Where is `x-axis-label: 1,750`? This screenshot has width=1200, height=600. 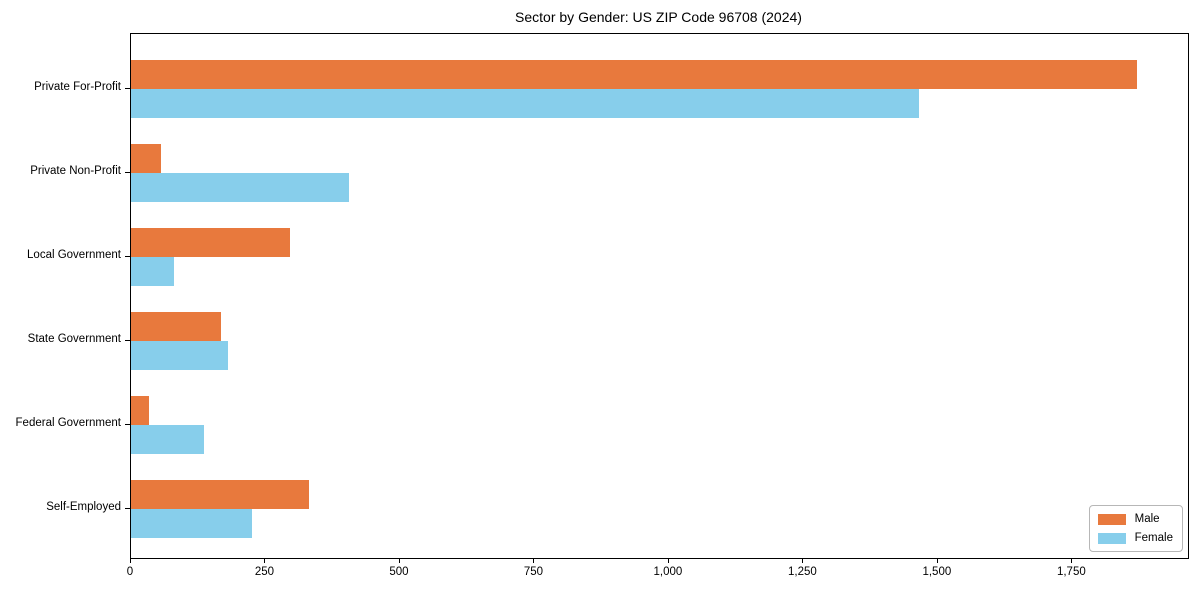
x-axis-label: 1,750 is located at coordinates (1071, 572).